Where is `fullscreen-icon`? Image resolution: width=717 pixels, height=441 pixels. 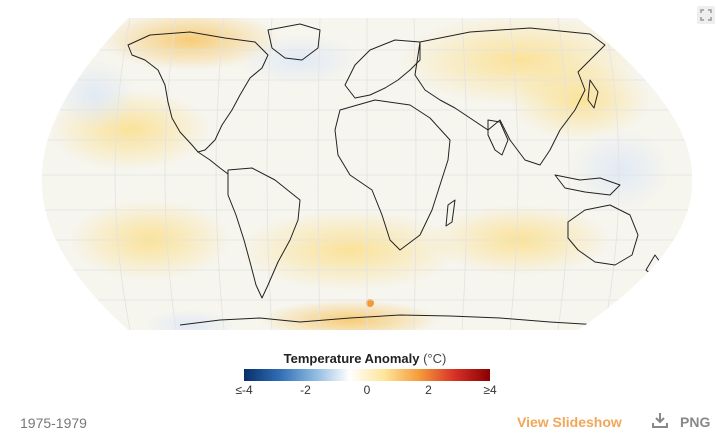
fullscreen-icon is located at coordinates (706, 15).